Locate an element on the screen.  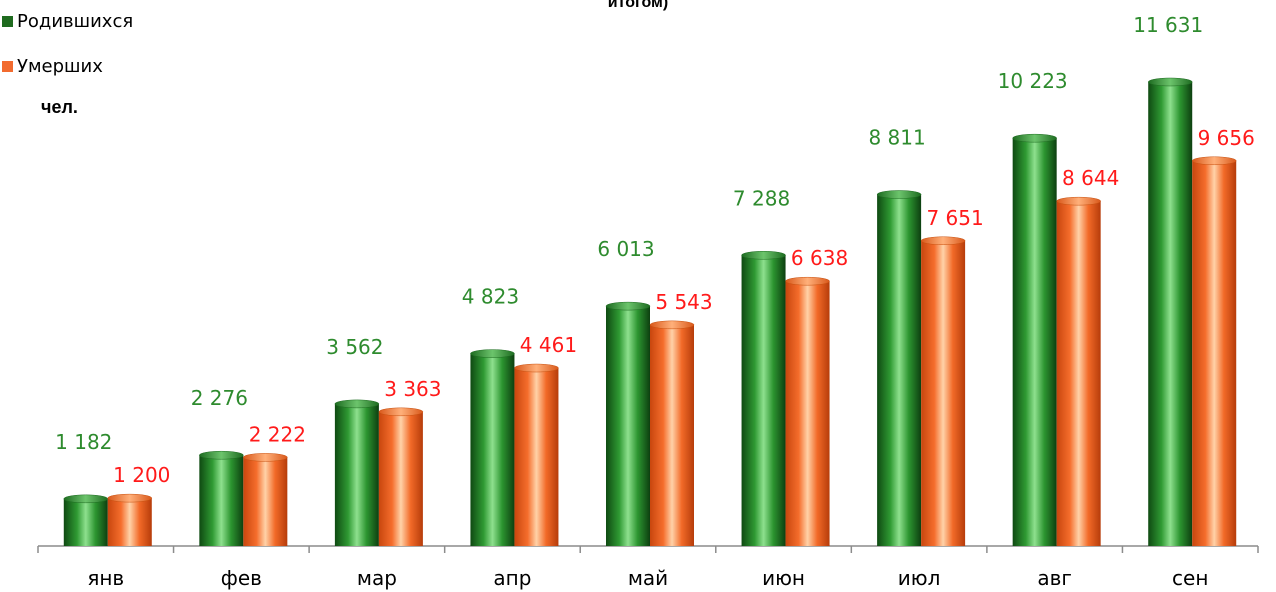
legend-item-births: Родившихся is located at coordinates (67, 21).